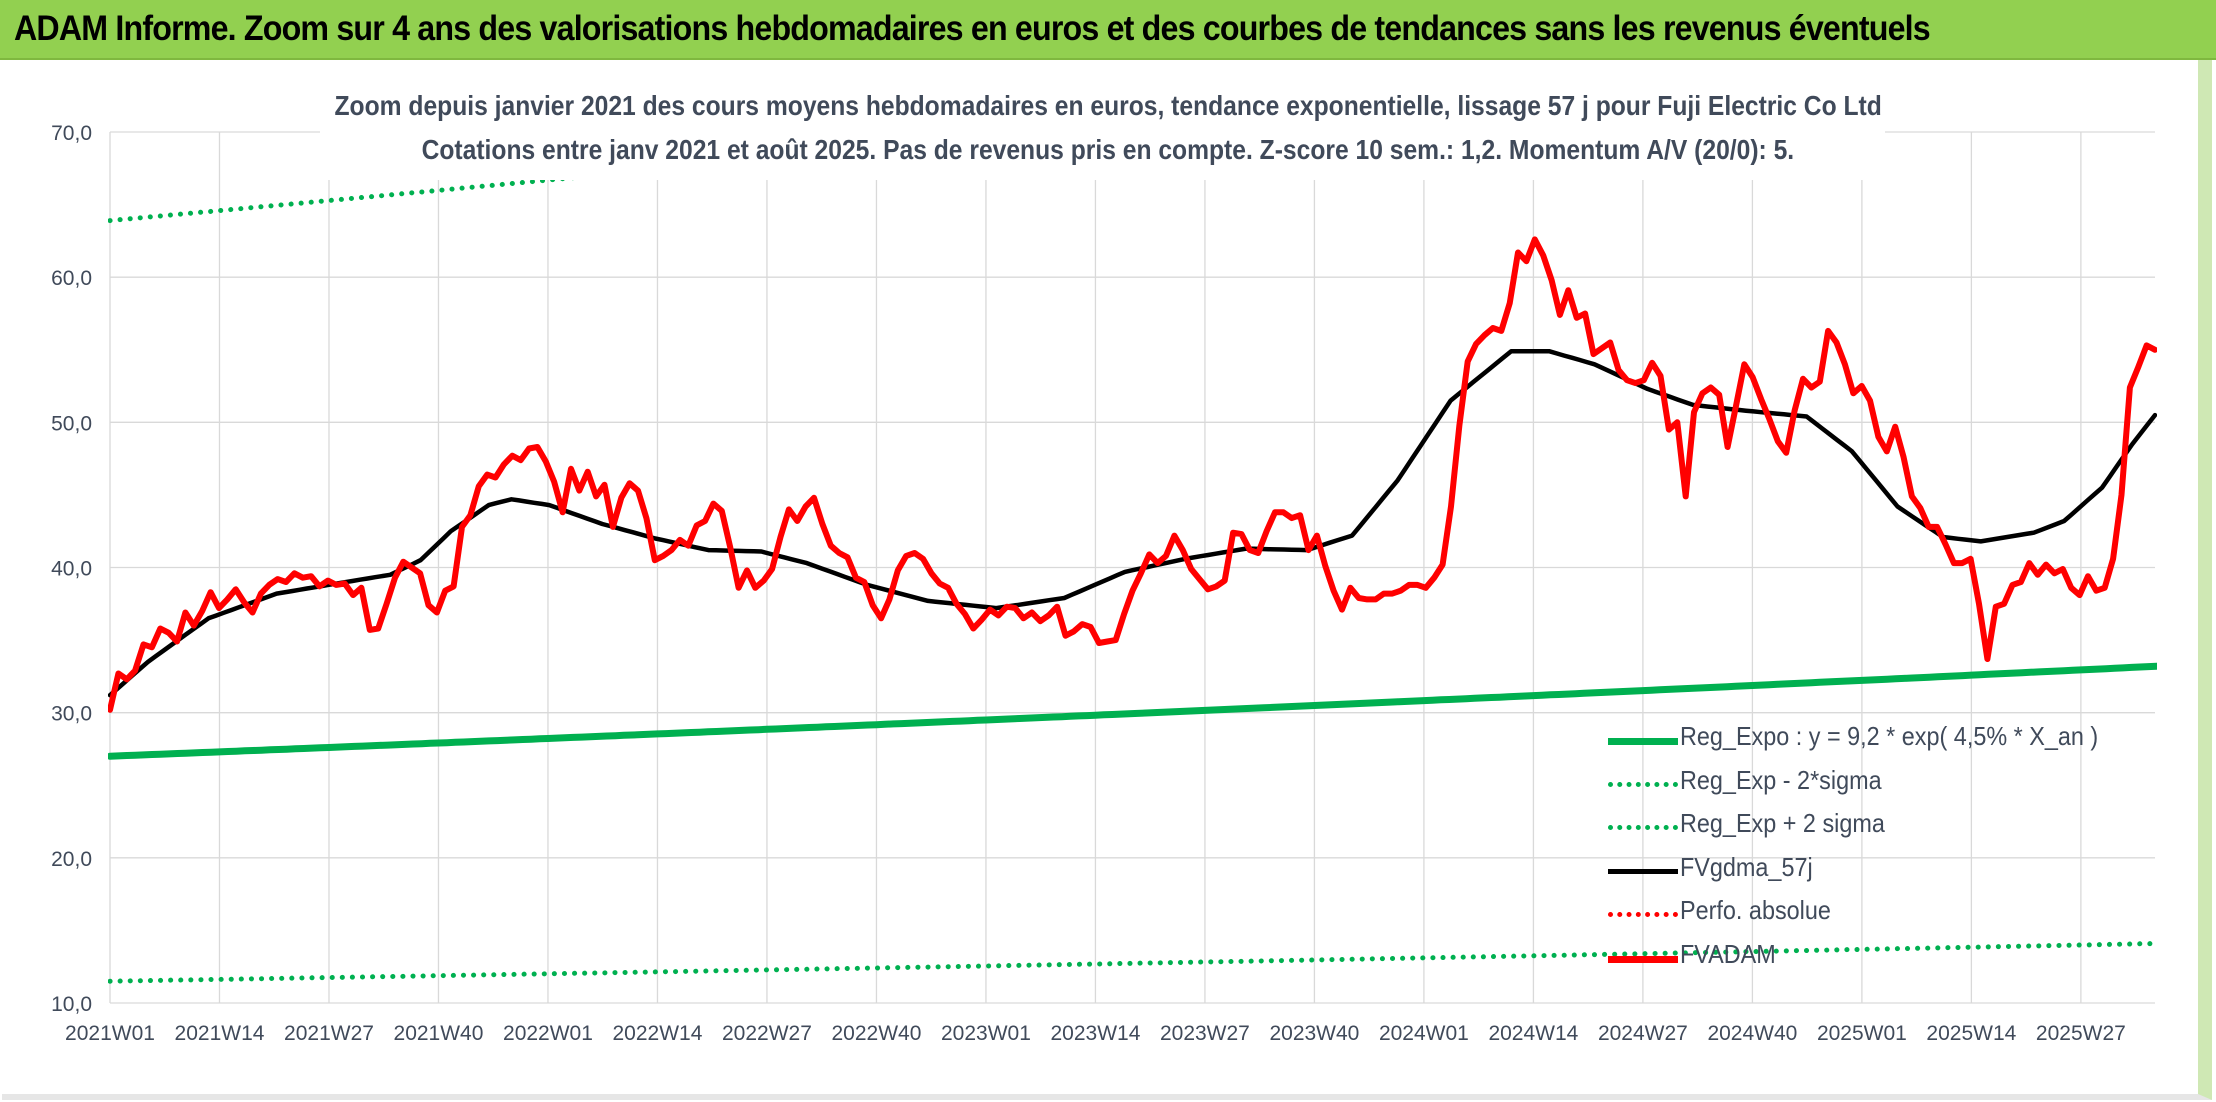 The image size is (2216, 1102). What do you see at coordinates (71, 714) in the screenshot?
I see `y-tick-label: 30,0` at bounding box center [71, 714].